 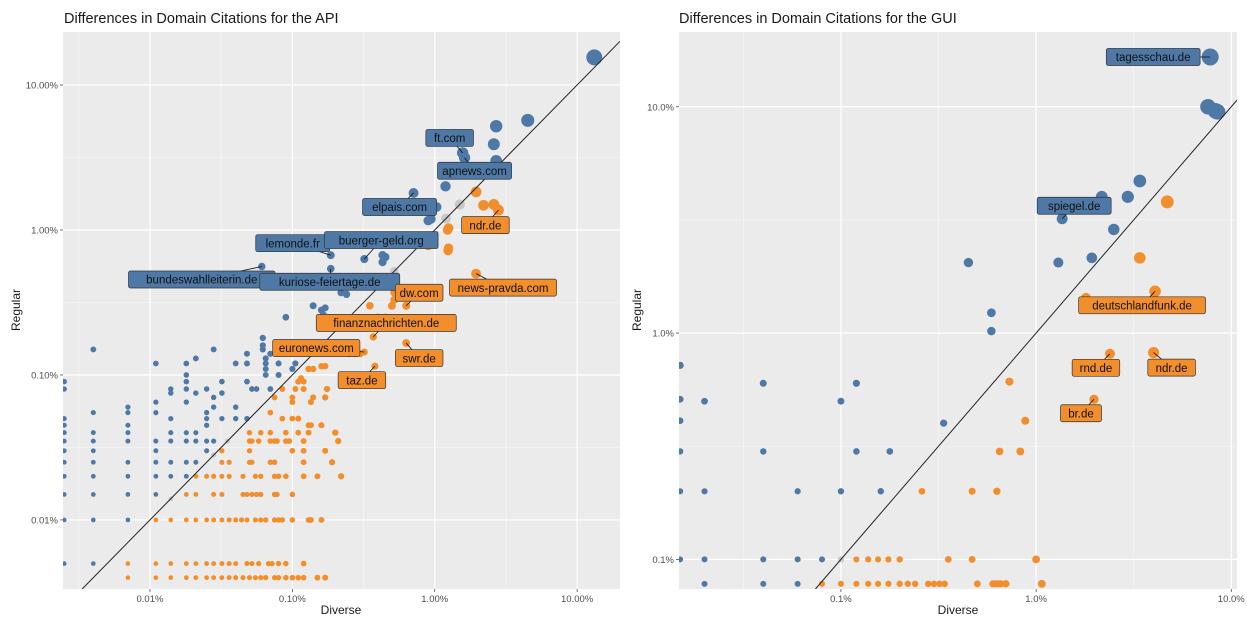 I want to click on point-label: news-pravda.com, so click(x=503, y=285).